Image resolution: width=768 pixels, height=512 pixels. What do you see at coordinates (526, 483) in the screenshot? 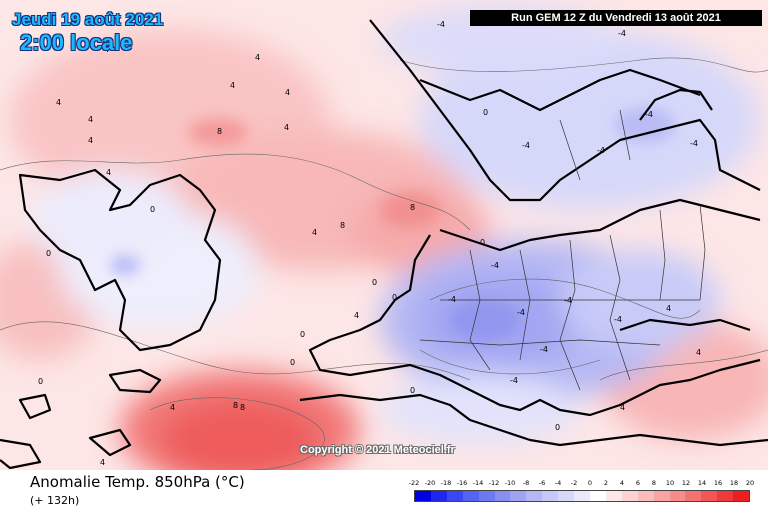
I see `legend-tick-label: -8` at bounding box center [526, 483].